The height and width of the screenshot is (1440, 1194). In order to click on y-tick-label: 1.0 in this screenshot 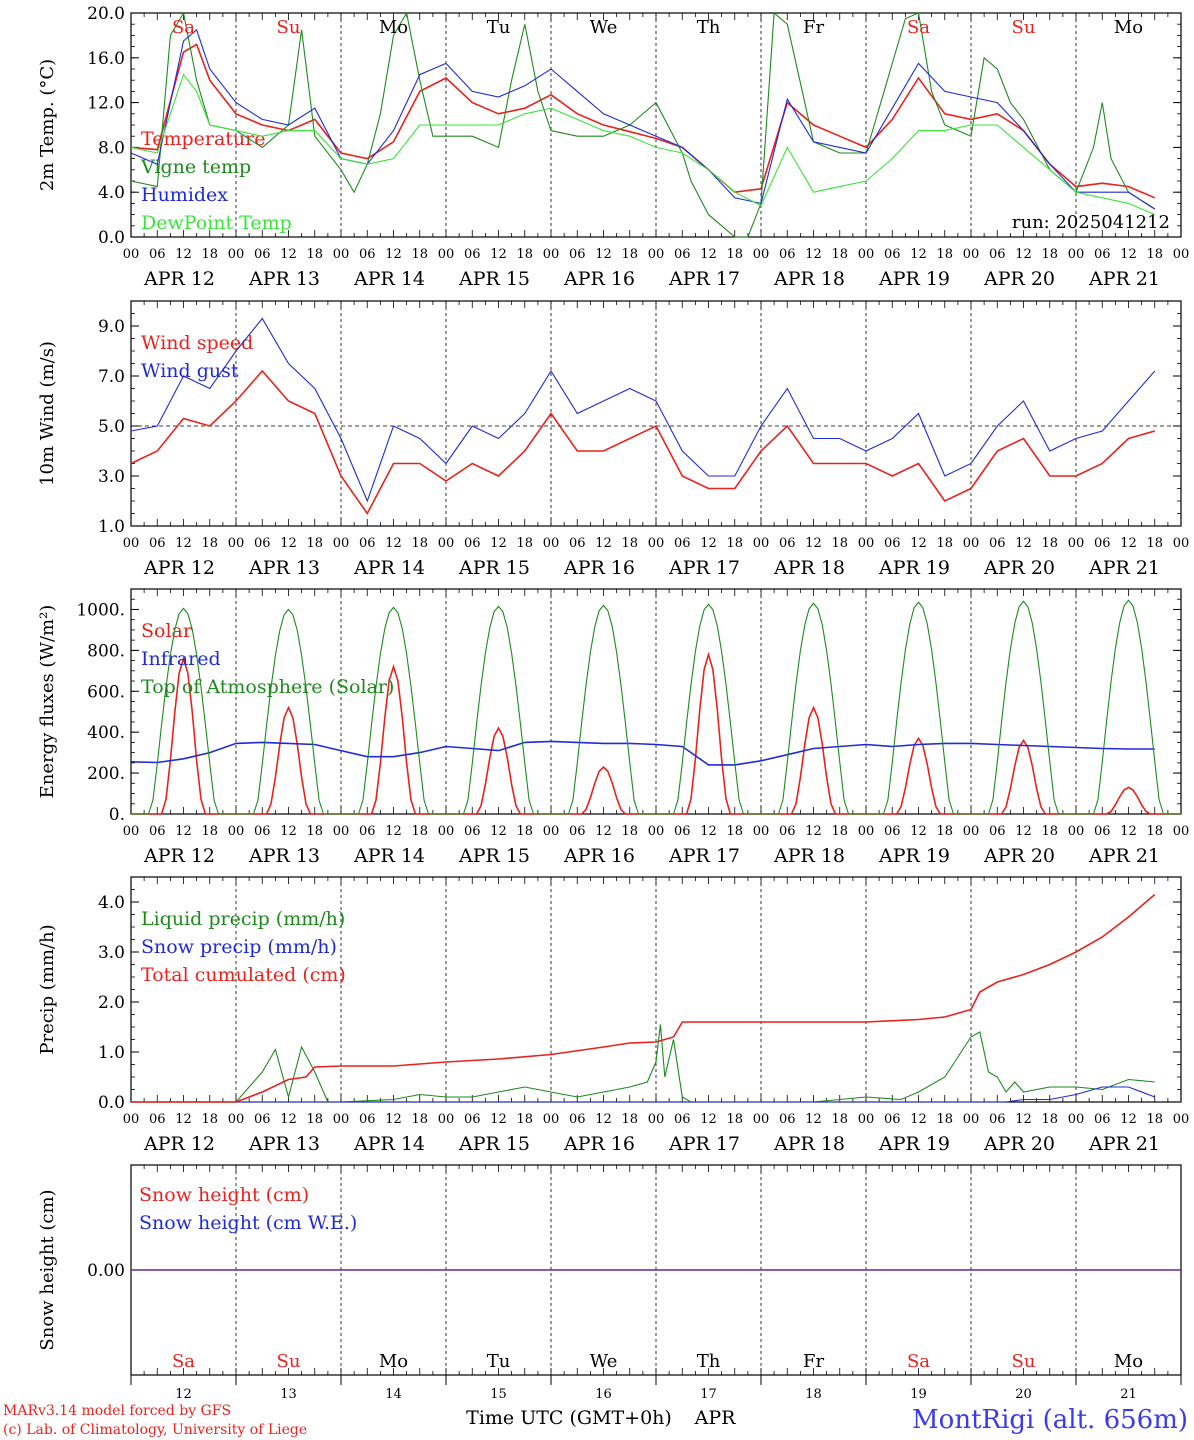, I will do `click(111, 527)`.